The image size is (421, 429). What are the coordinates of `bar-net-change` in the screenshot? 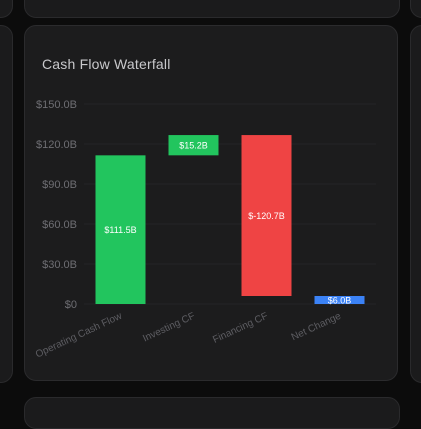 It's located at (339, 300).